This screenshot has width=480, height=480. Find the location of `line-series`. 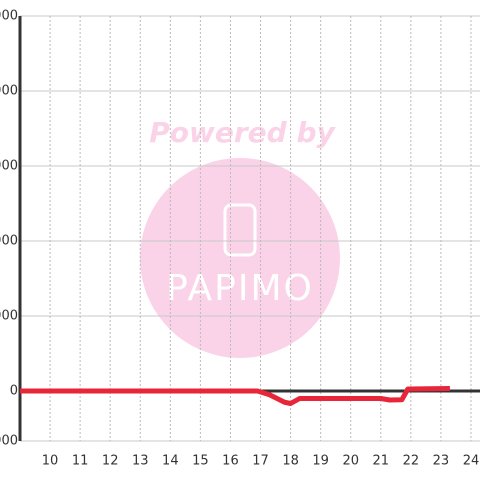

line-series is located at coordinates (235, 396).